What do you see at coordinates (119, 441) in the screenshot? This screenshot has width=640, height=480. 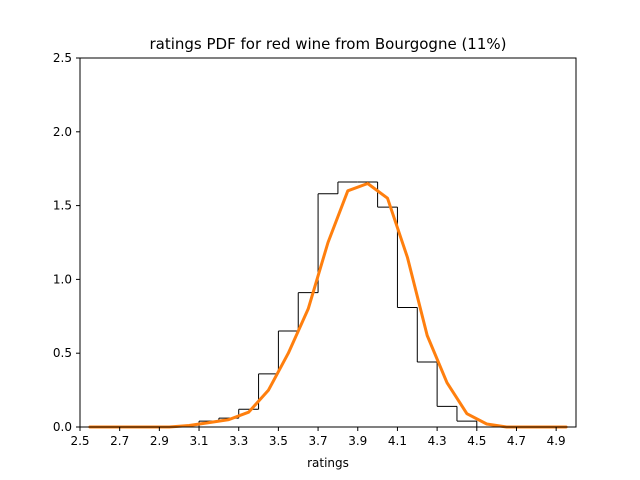 I see `x-tick-label: 2.7` at bounding box center [119, 441].